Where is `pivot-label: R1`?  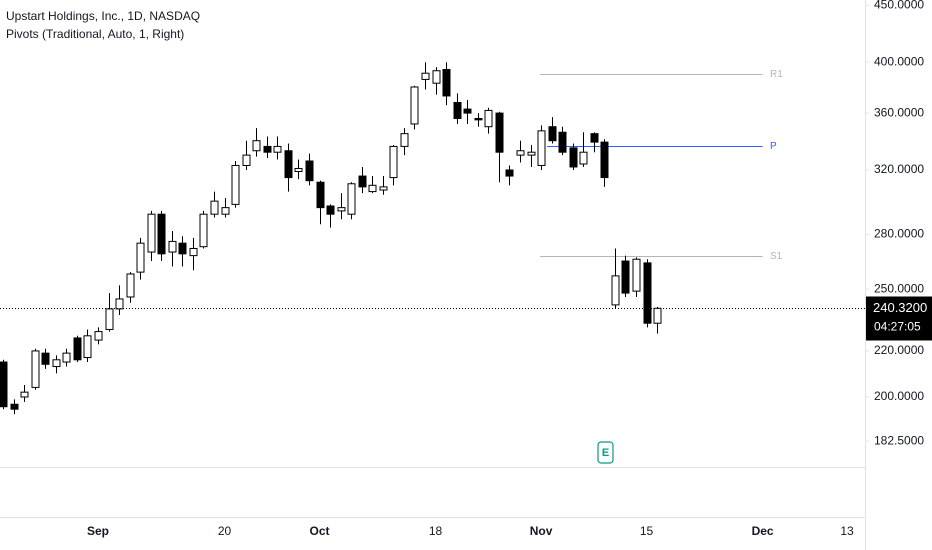 pivot-label: R1 is located at coordinates (776, 74).